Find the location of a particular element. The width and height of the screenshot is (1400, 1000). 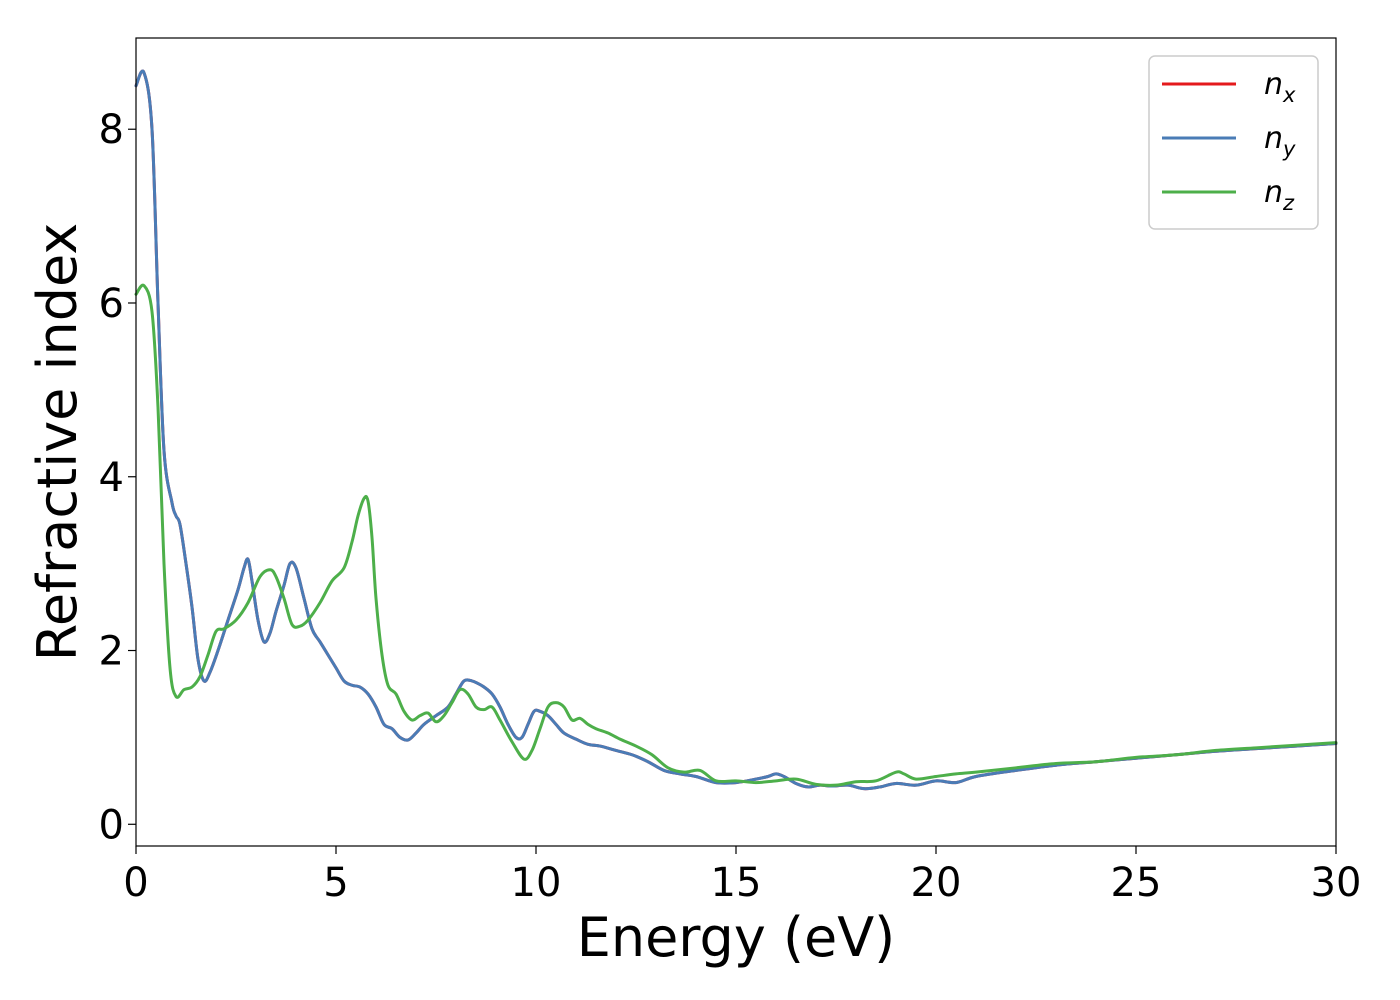

x-tick-label: 30 is located at coordinates (1336, 883).